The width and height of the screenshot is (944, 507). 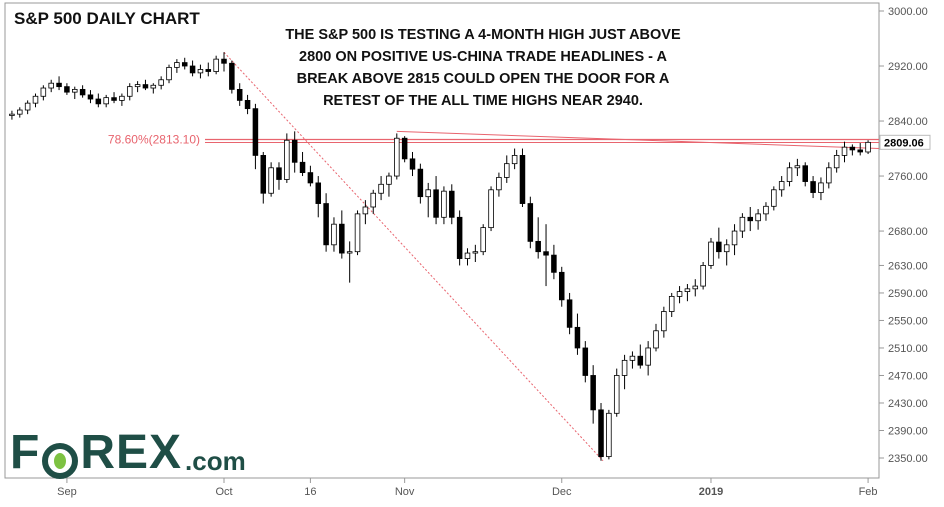 What do you see at coordinates (908, 321) in the screenshot?
I see `y-tick-label: 2550.00` at bounding box center [908, 321].